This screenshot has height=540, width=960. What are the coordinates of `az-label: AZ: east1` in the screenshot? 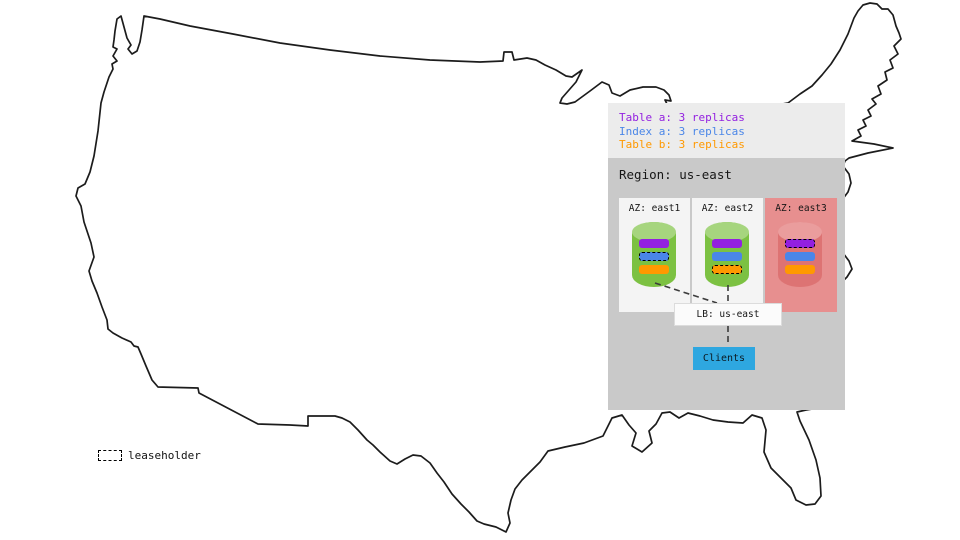 It's located at (654, 208).